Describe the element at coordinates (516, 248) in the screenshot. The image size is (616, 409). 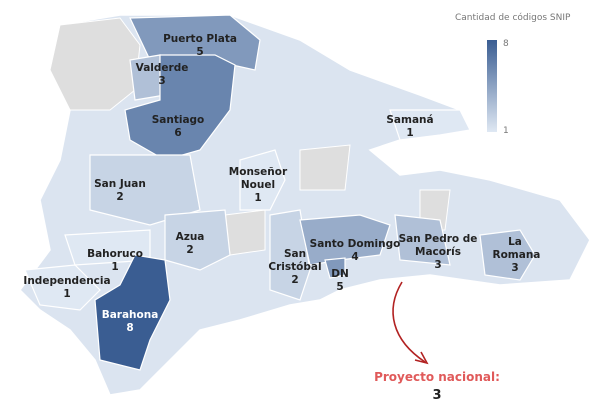
I see `region-name: La Romana` at that location.